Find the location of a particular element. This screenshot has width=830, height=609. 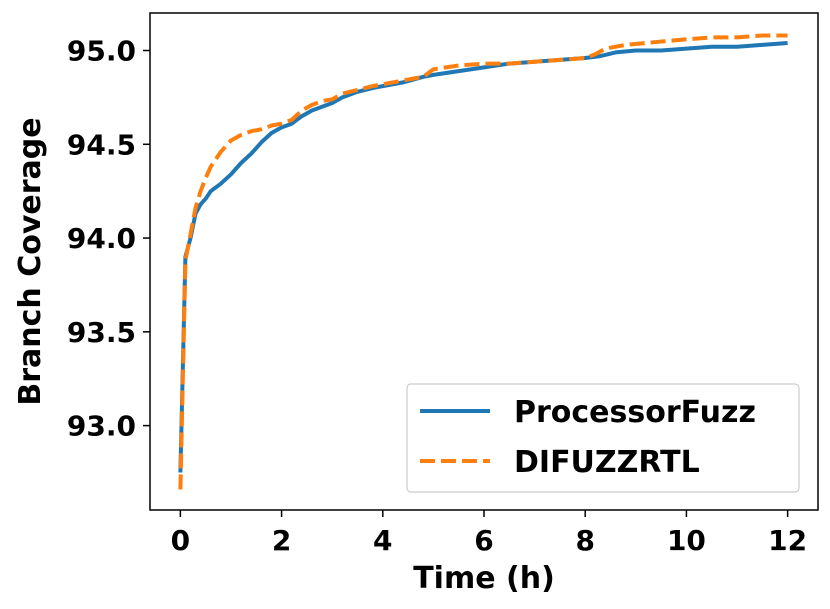

y-tick-label: 93.5 is located at coordinates (101, 332).